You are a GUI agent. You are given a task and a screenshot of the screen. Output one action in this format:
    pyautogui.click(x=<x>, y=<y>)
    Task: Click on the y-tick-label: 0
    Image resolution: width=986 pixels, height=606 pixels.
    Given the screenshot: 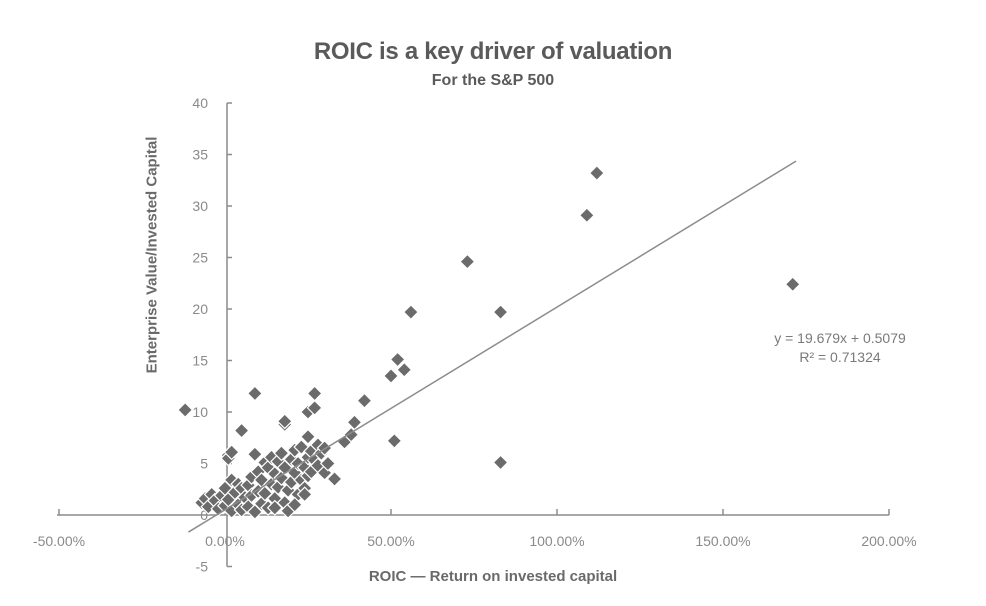 What is the action you would take?
    pyautogui.click(x=204, y=515)
    